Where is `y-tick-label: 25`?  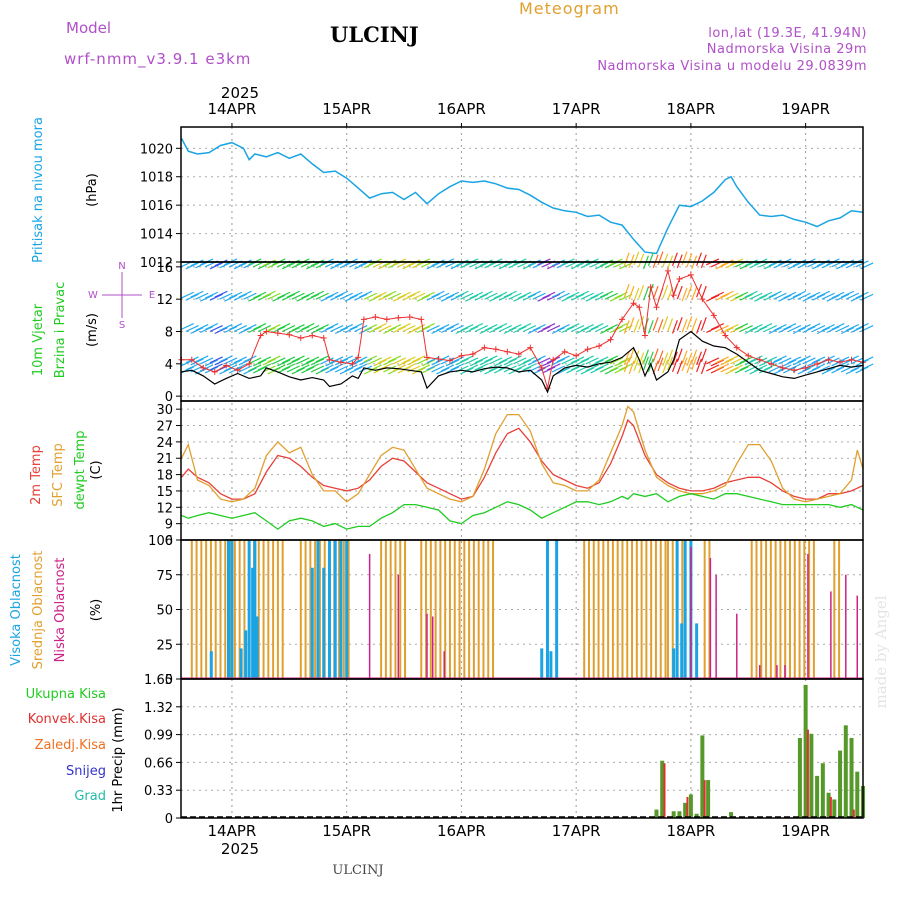
y-tick-label: 25 is located at coordinates (164, 645).